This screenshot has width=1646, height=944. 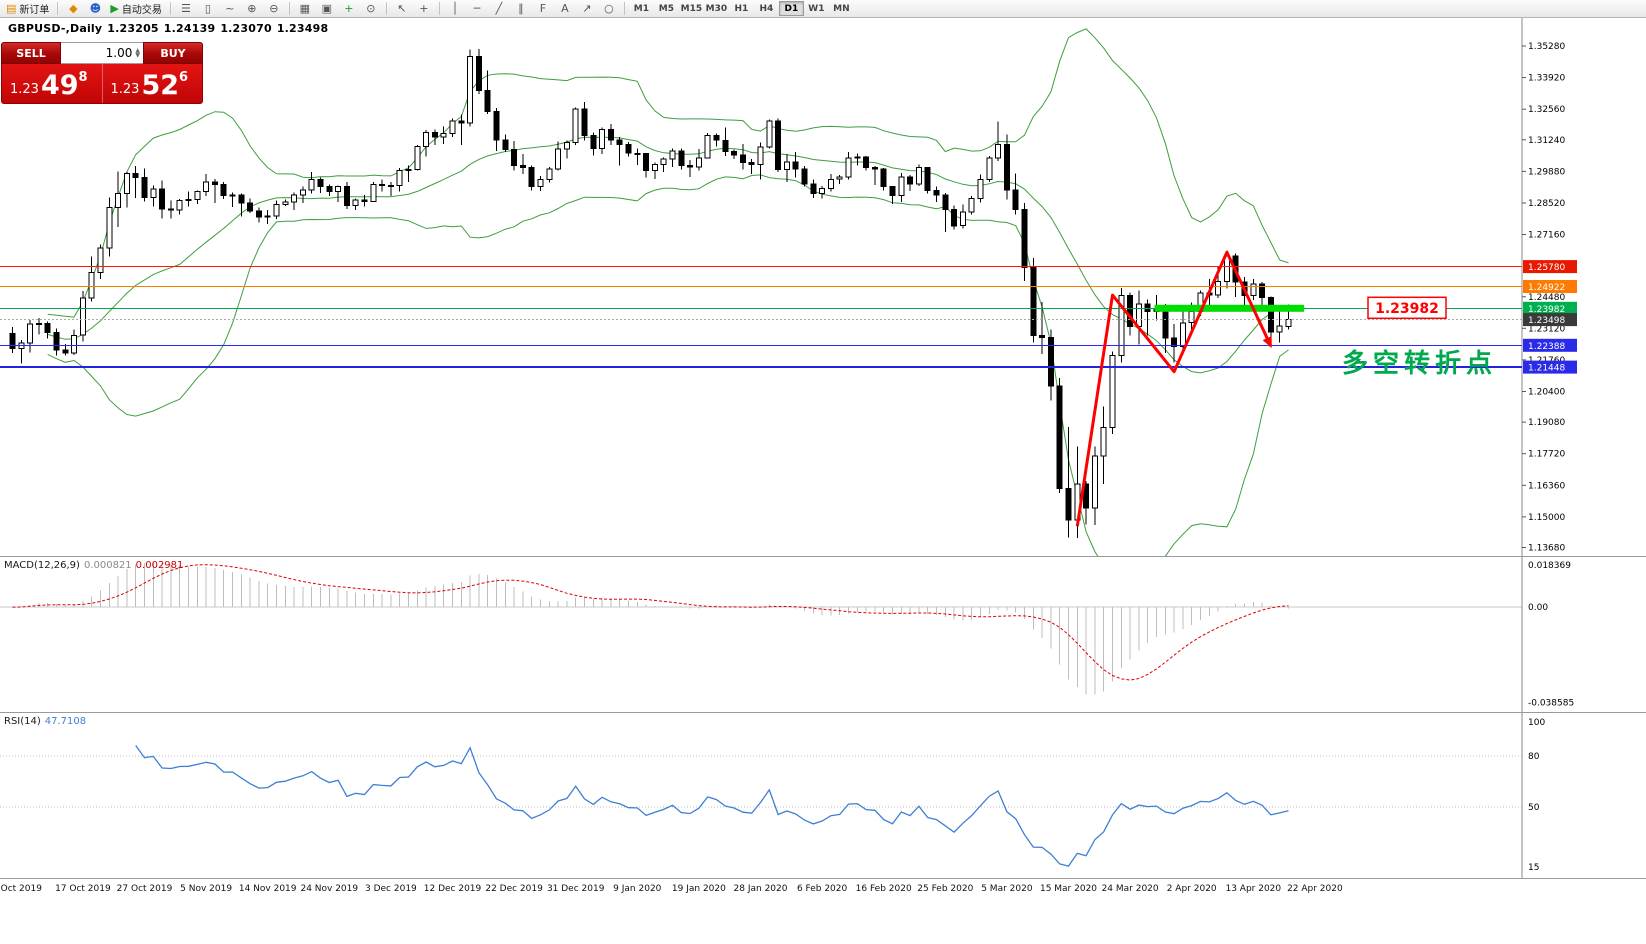 I want to click on arrows-button: ↗, so click(x=587, y=9).